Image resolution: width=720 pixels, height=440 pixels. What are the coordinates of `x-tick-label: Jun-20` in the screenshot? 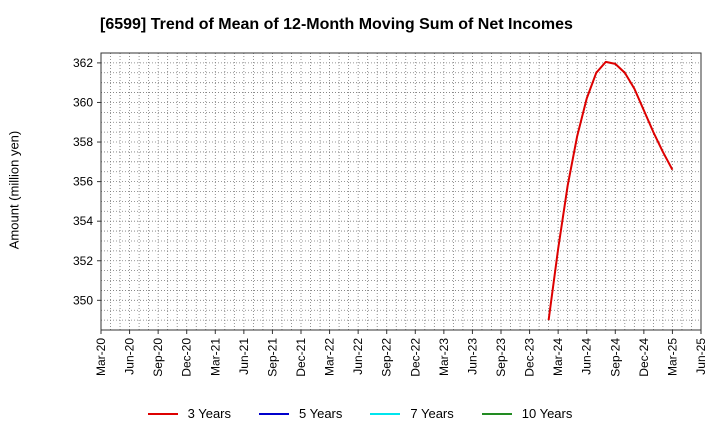 It's located at (130, 356).